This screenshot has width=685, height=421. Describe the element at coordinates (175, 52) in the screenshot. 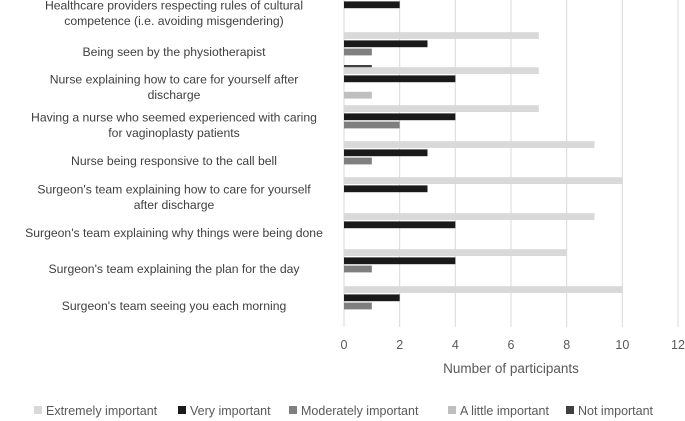

I see `category-label-1-line-0: Being seen by the physiotherapist` at that location.